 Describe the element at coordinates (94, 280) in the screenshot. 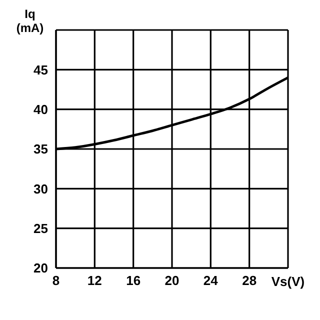

I see `x-tick-label: 12` at that location.